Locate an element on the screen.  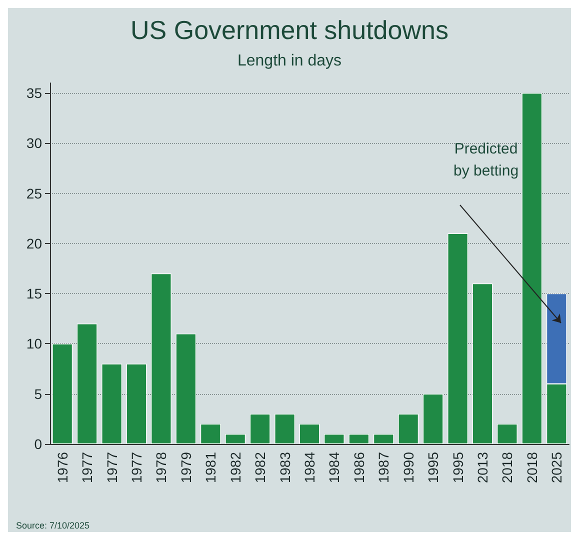
x-tick-label: 1979 is located at coordinates (186, 468).